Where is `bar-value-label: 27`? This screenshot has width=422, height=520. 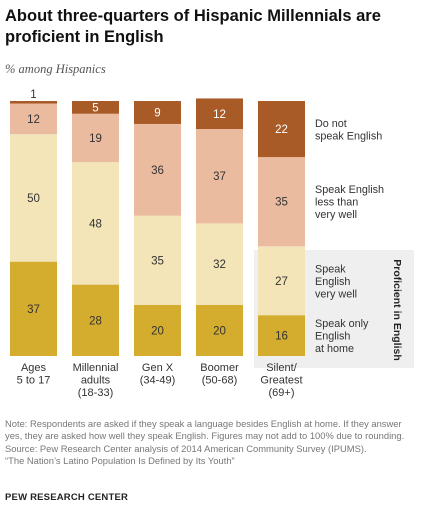 bar-value-label: 27 is located at coordinates (281, 282).